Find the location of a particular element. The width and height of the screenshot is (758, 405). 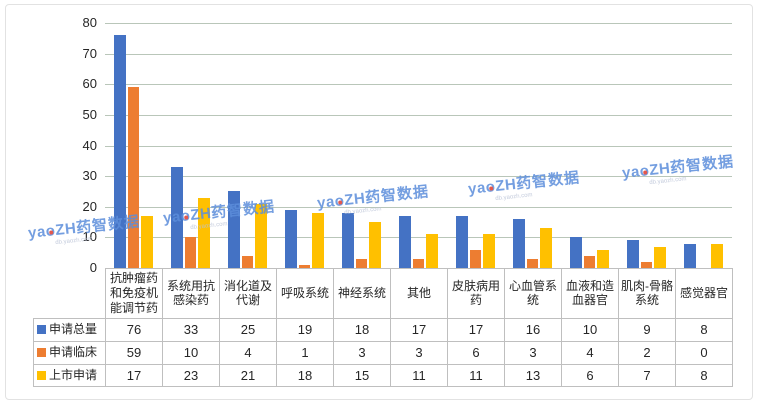

bar-上市申请-心血管系统 is located at coordinates (546, 248).